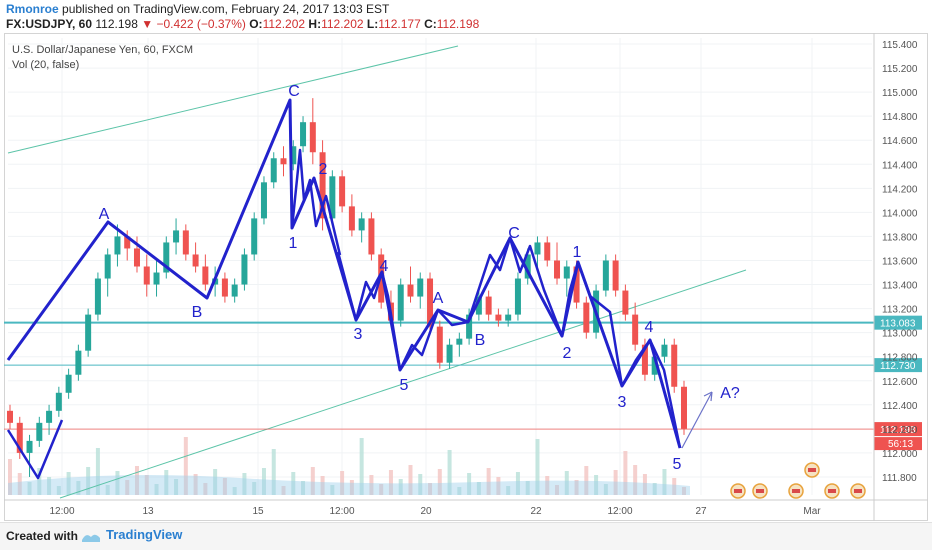 The height and width of the screenshot is (550, 932). What do you see at coordinates (480, 340) in the screenshot?
I see `wave-label: B` at bounding box center [480, 340].